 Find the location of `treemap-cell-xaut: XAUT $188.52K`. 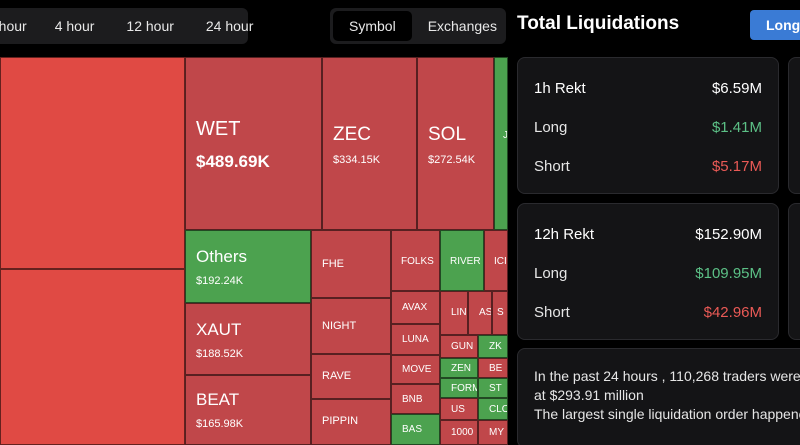

treemap-cell-xaut: XAUT $188.52K is located at coordinates (248, 339).